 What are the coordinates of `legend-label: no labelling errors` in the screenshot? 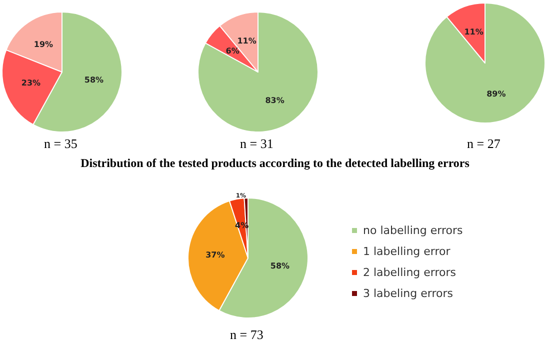 It's located at (413, 230).